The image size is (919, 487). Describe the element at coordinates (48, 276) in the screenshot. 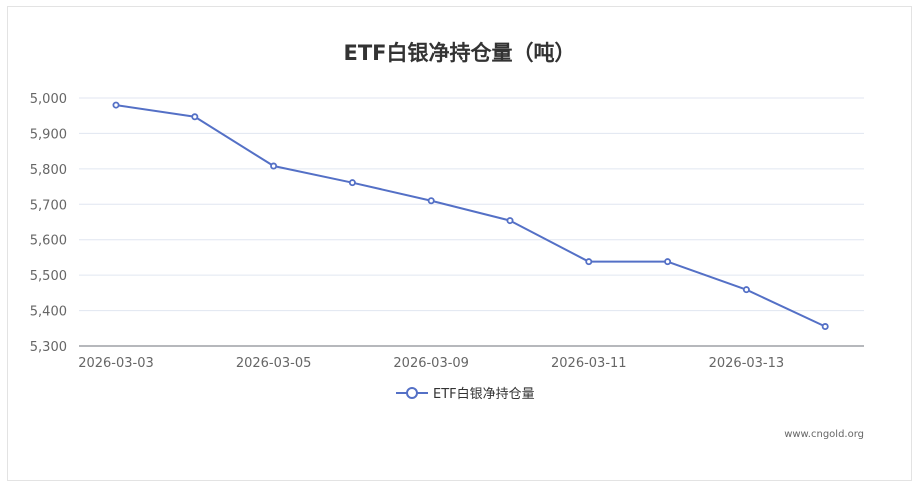

I see `y-tick-label: 5,500` at that location.